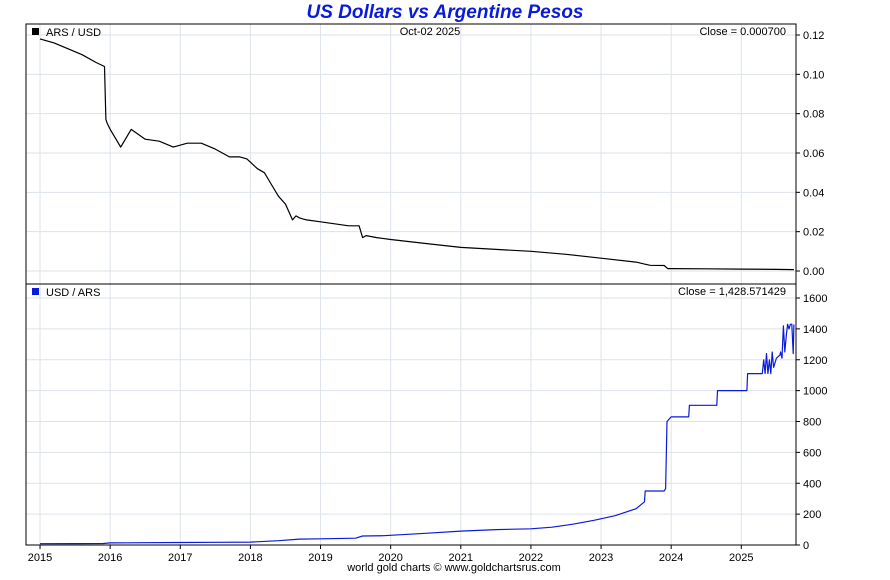 This screenshot has height=580, width=890. Describe the element at coordinates (461, 558) in the screenshot. I see `x-tick-label: 2021` at that location.